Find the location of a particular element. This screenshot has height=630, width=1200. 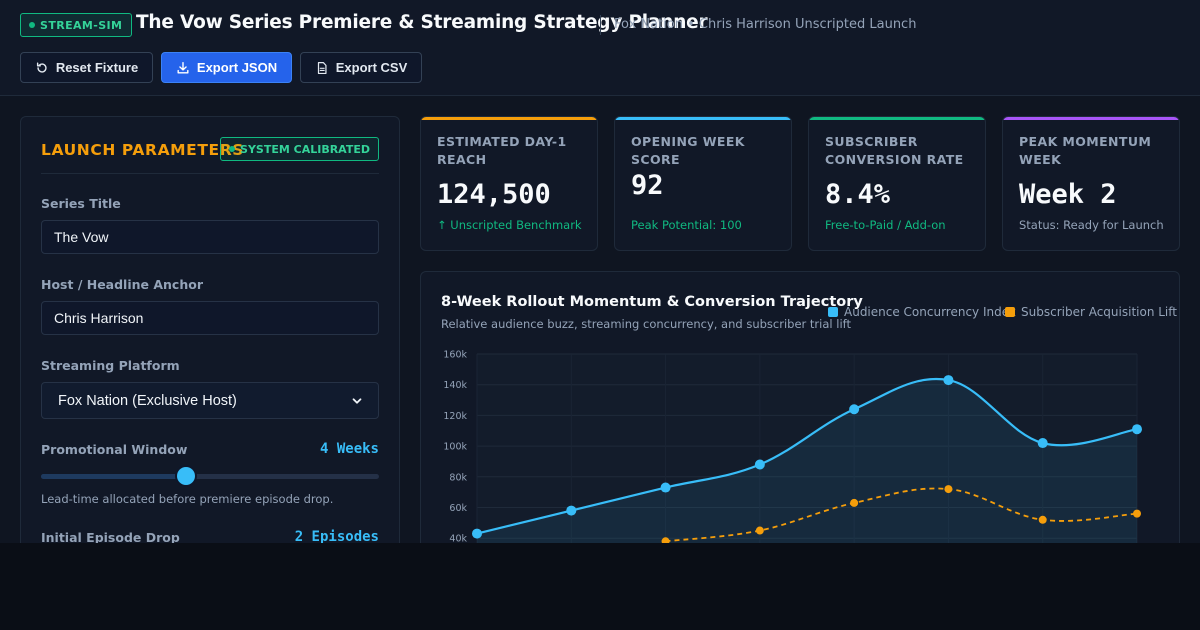

series-line-concurrency is located at coordinates (807, 456).